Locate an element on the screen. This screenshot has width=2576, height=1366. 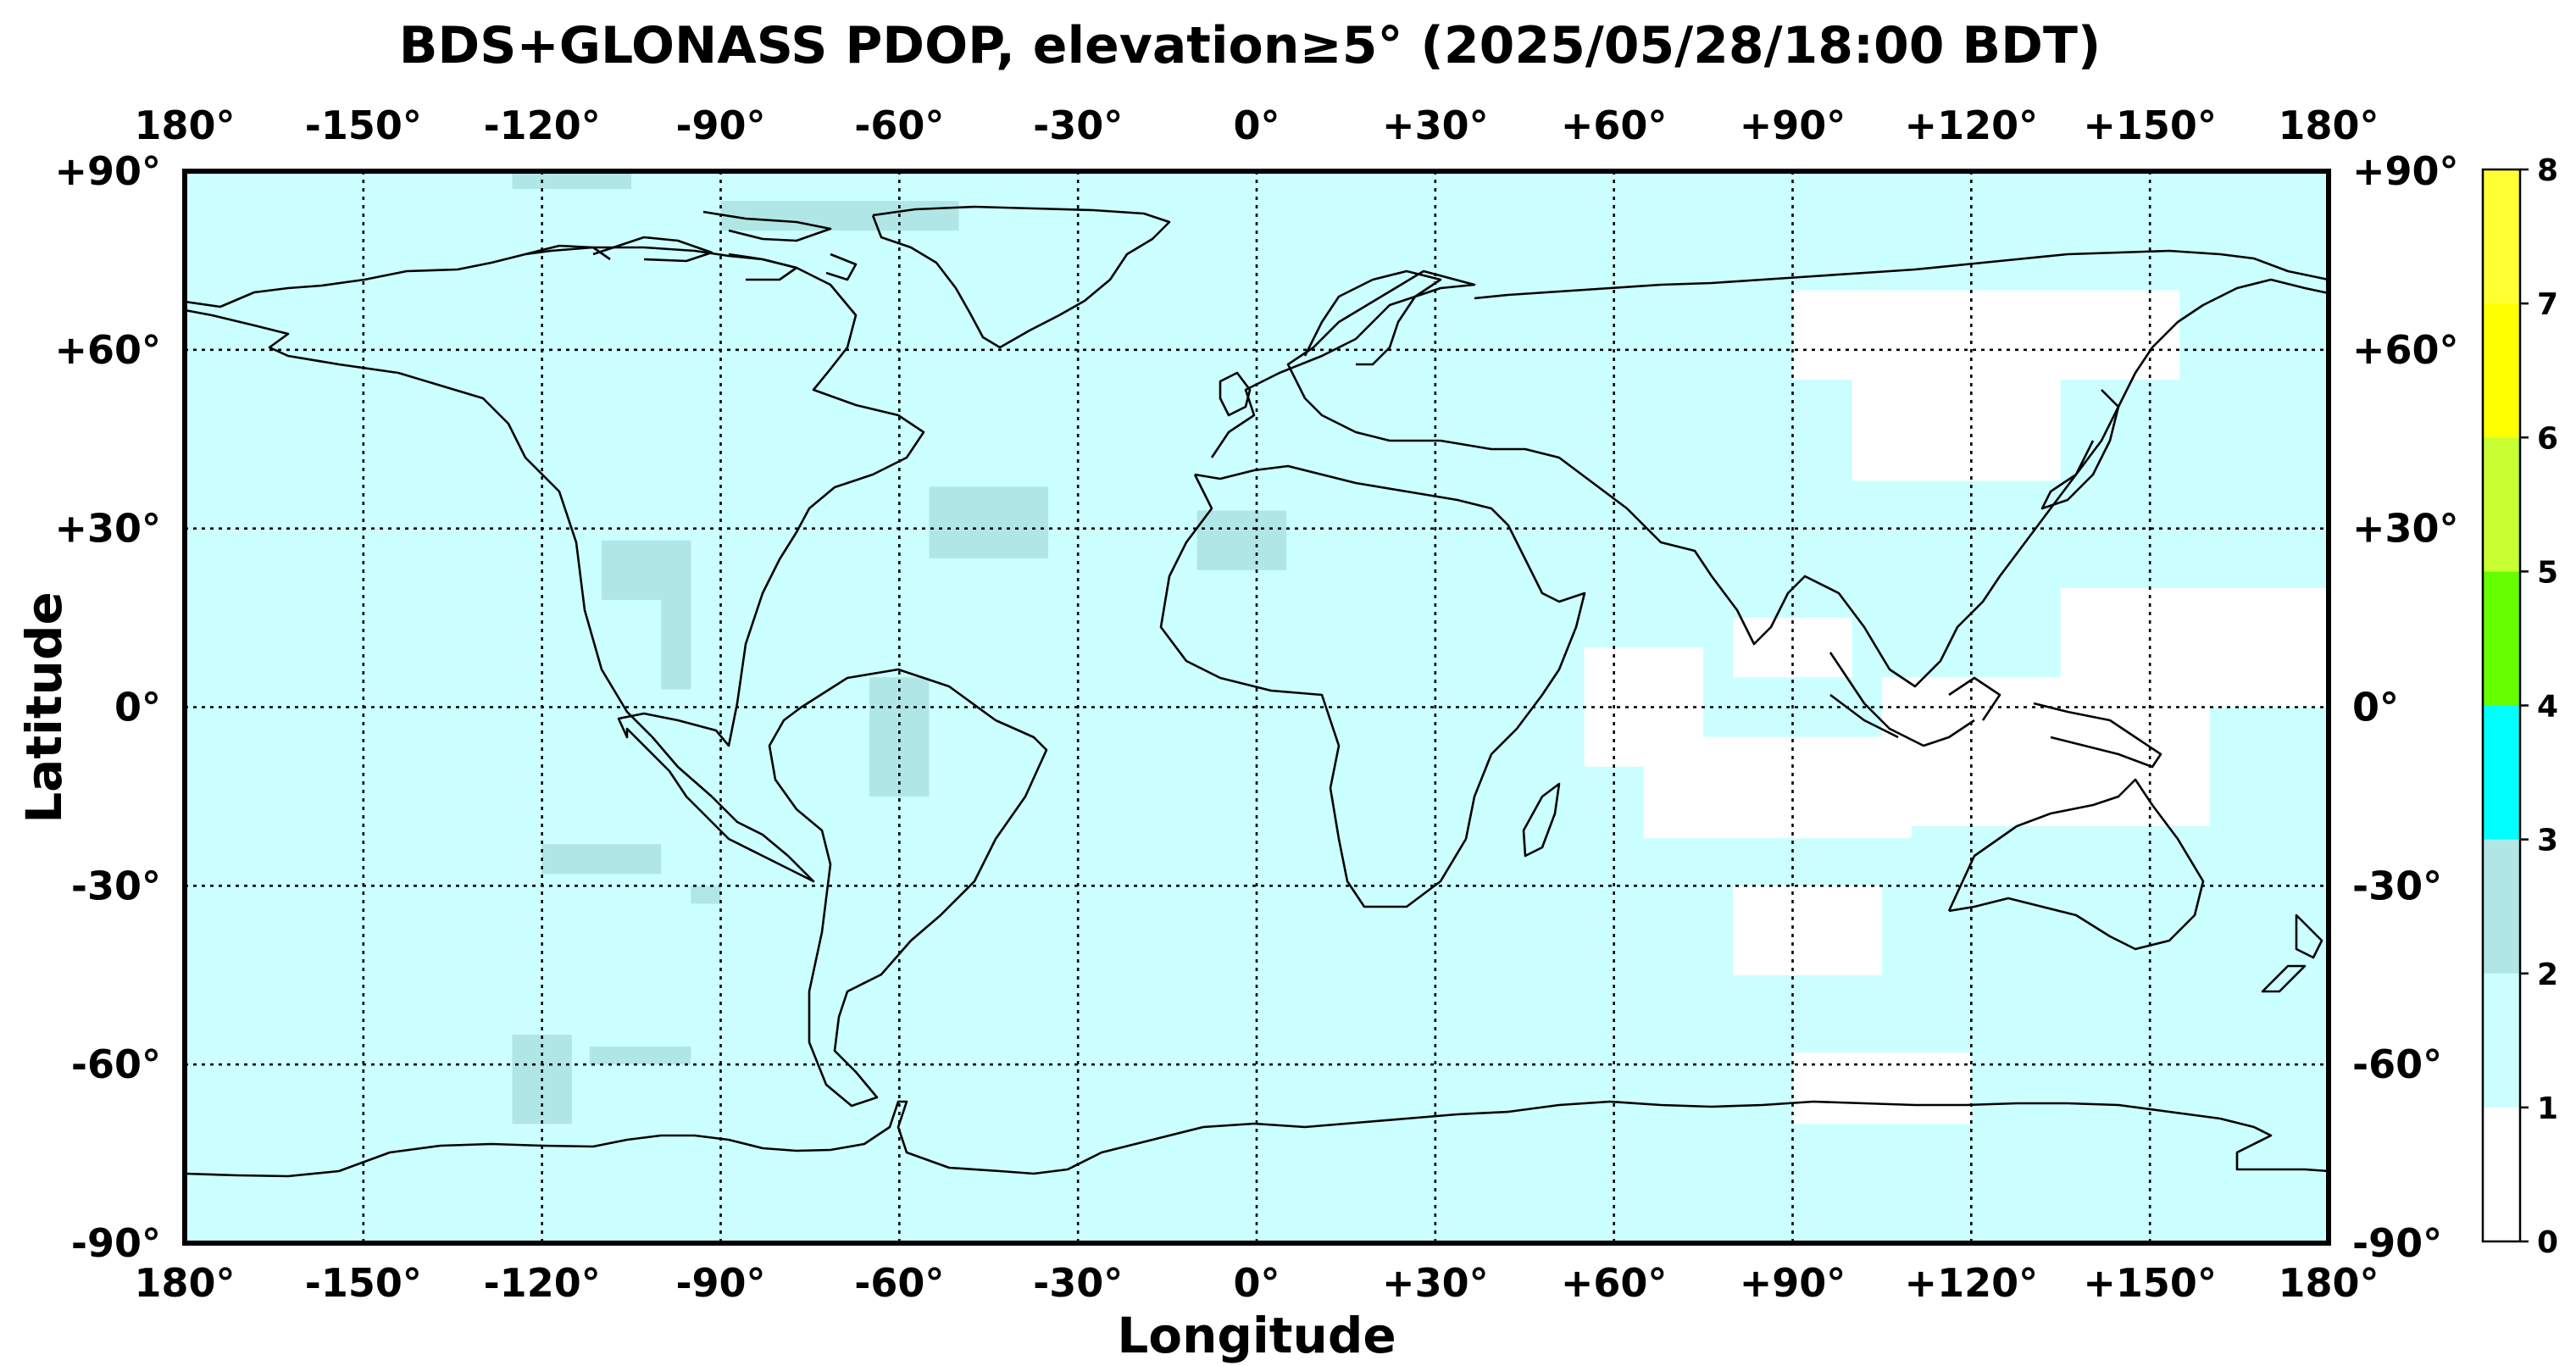
colorbar: 0 1 2 3 4 5 6 7 8 is located at coordinates (2519, 706).